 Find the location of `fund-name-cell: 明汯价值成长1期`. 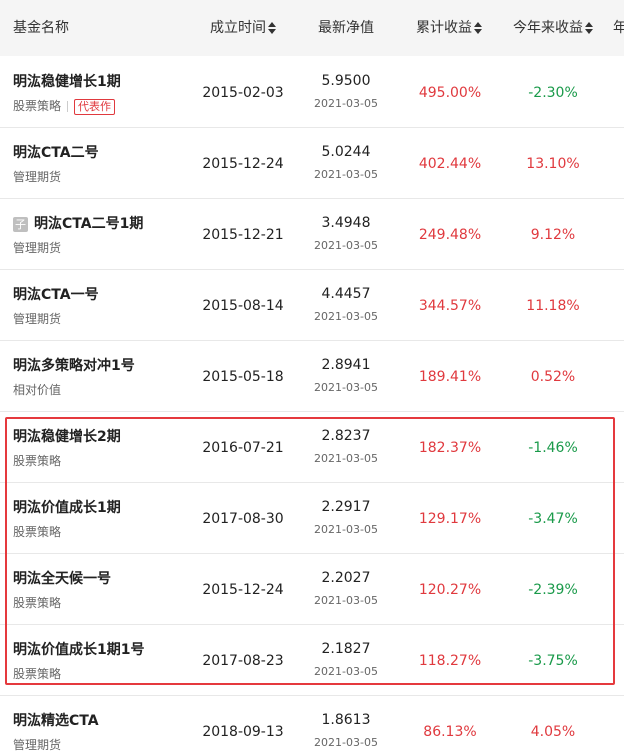

fund-name-cell: 明汯价值成长1期 is located at coordinates (67, 507).